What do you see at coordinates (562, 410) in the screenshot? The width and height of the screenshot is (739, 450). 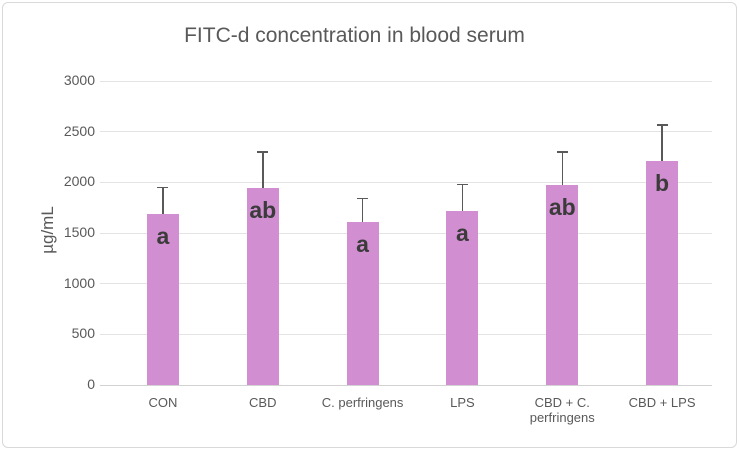 I see `x-axis-label: CBD + C. perfringens` at bounding box center [562, 410].